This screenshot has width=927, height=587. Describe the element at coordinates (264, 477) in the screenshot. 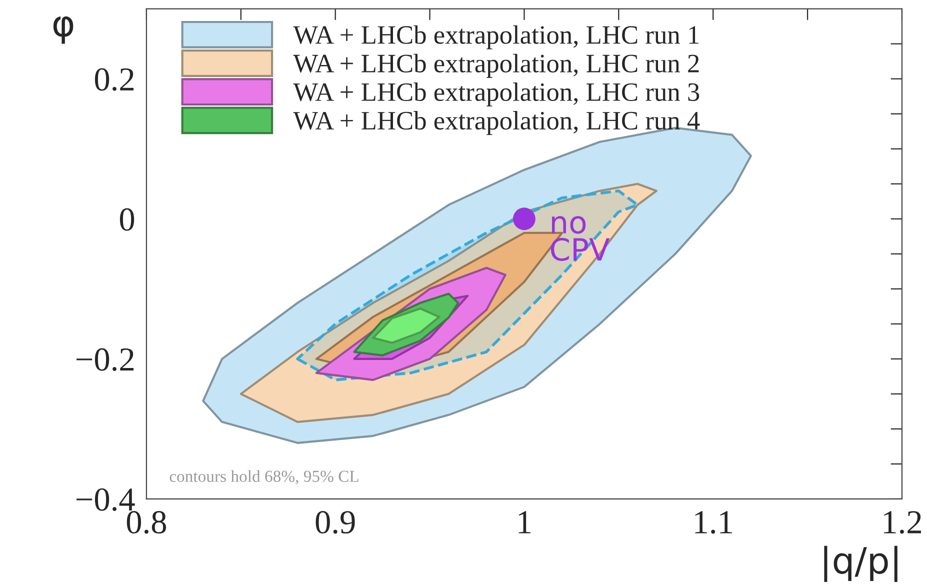

I see `annotation: contours hold 68%, 95% CL` at that location.